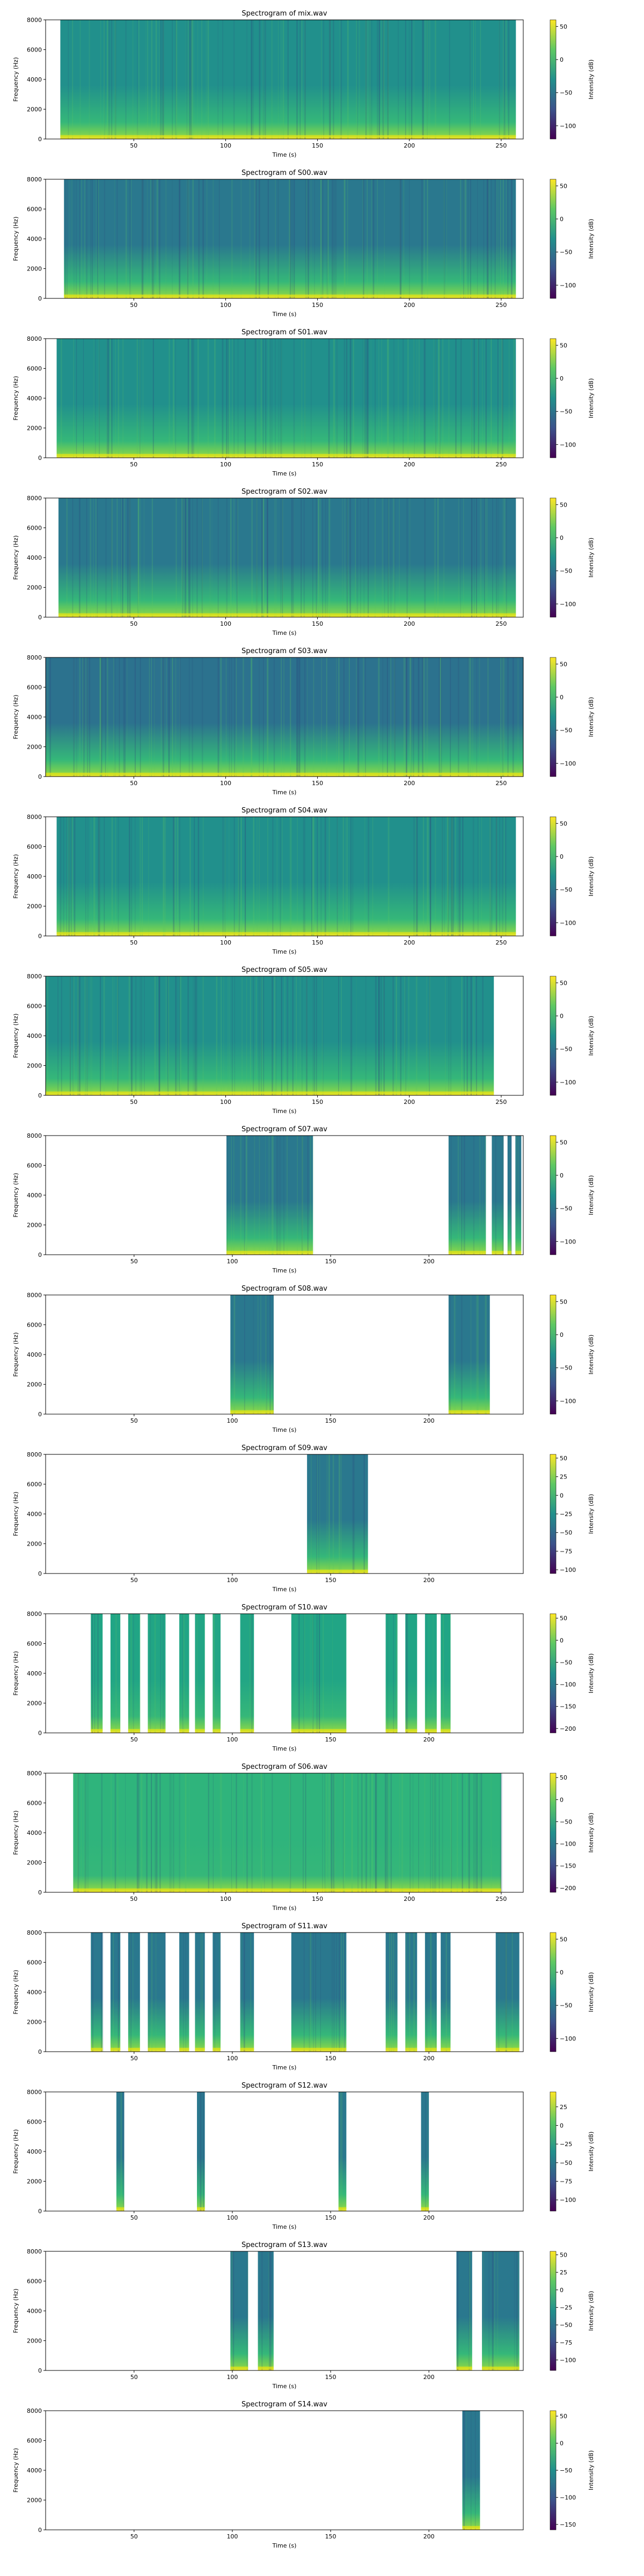 This screenshot has height=2576, width=644. What do you see at coordinates (133, 464) in the screenshot?
I see `x-tick-label: 50` at bounding box center [133, 464].